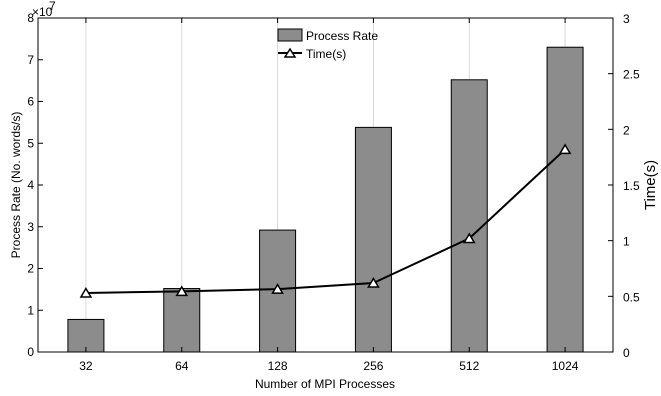 This screenshot has width=661, height=396. Describe the element at coordinates (631, 75) in the screenshot. I see `y2-tick-label: 2.5` at that location.